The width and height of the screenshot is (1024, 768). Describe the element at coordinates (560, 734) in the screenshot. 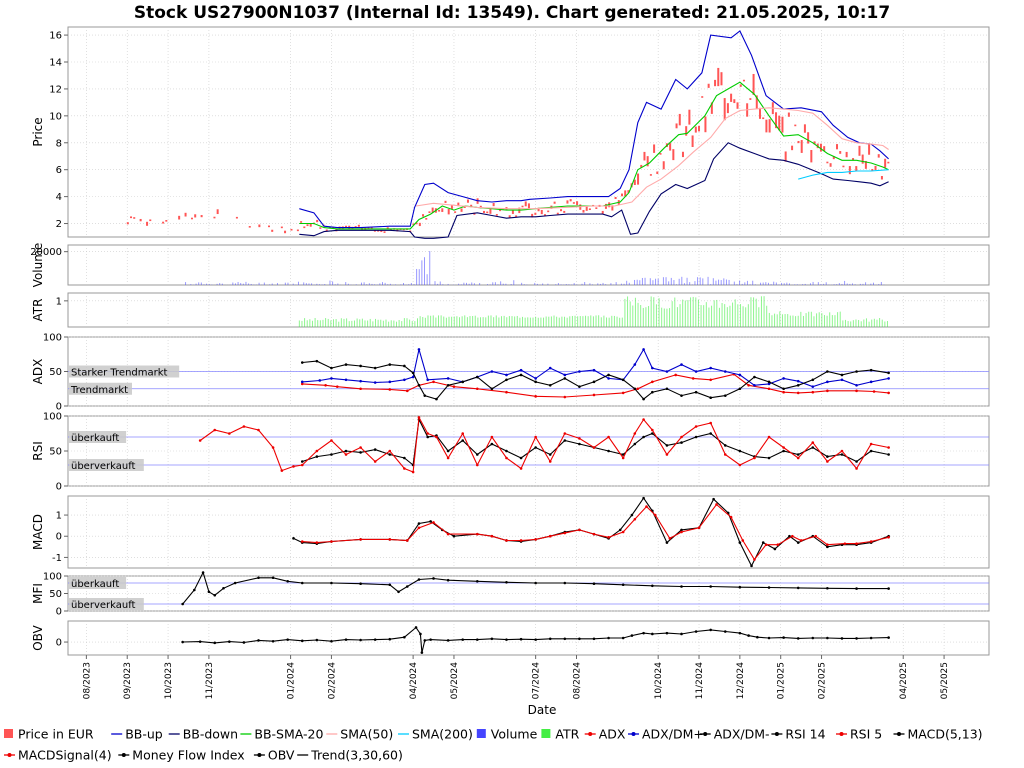

I see `legend-item: ATR` at that location.